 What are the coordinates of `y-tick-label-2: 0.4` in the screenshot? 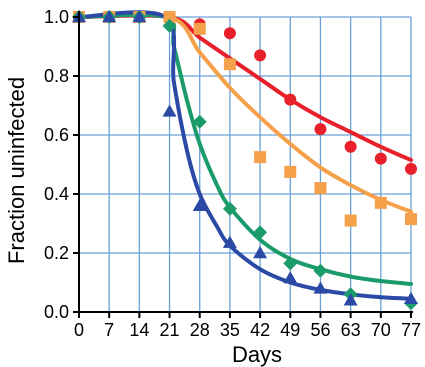 It's located at (56, 194).